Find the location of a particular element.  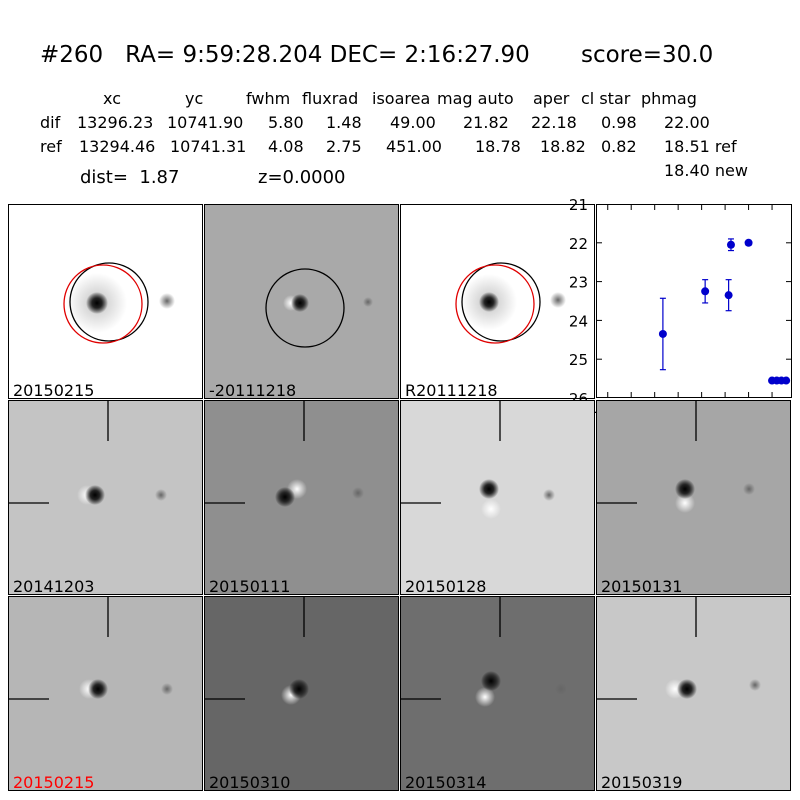

cutout-new-image is located at coordinates (105, 301).